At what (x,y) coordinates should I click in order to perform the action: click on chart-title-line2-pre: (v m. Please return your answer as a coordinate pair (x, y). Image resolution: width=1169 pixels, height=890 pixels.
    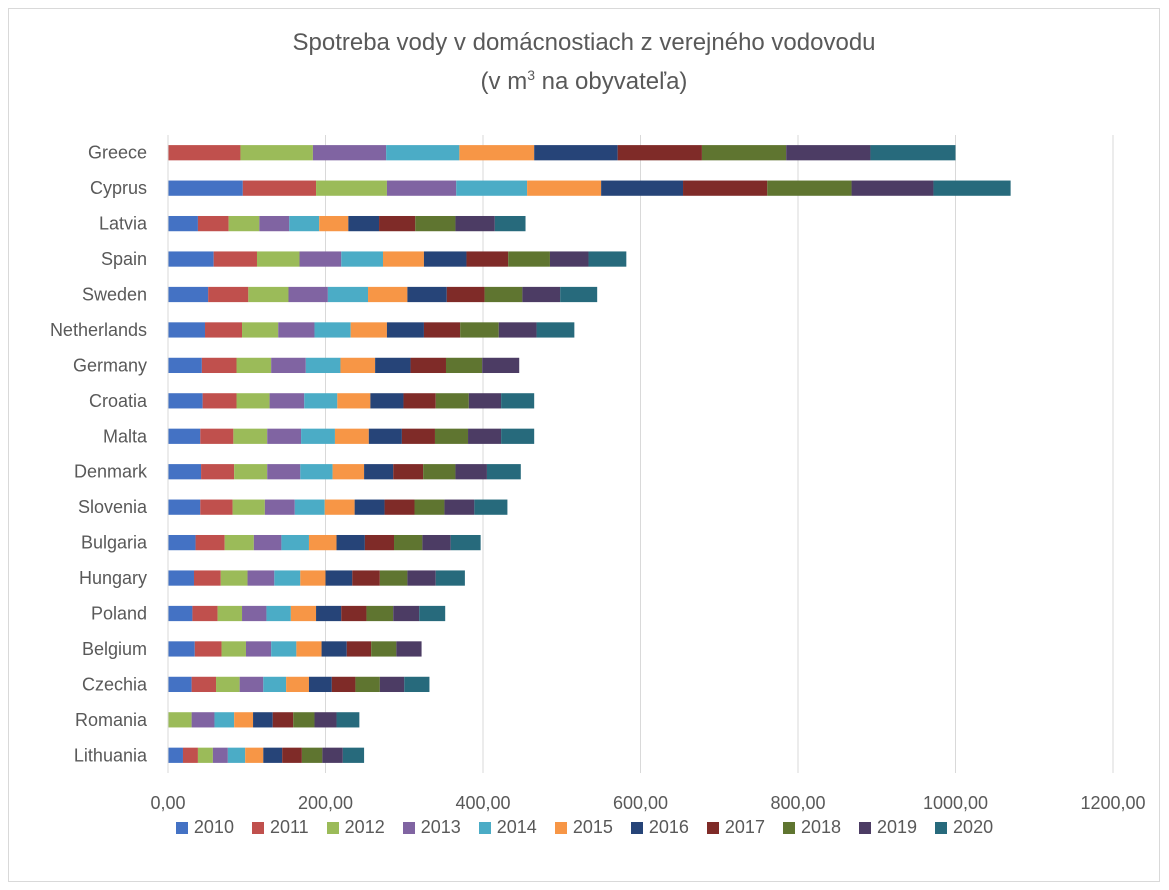
    Looking at the image, I should click on (504, 81).